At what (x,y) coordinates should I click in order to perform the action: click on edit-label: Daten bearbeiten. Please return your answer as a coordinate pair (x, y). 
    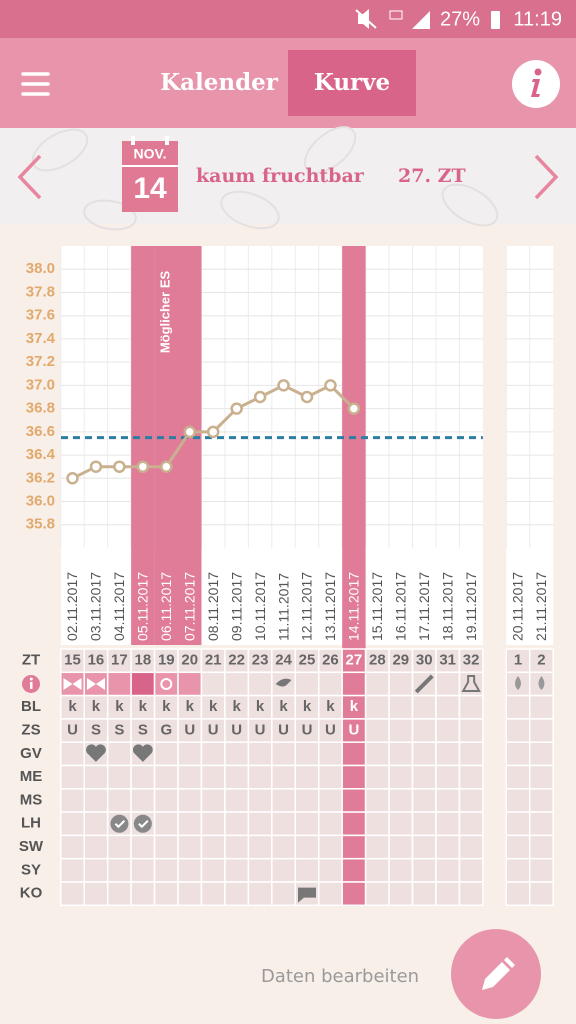
    Looking at the image, I should click on (340, 976).